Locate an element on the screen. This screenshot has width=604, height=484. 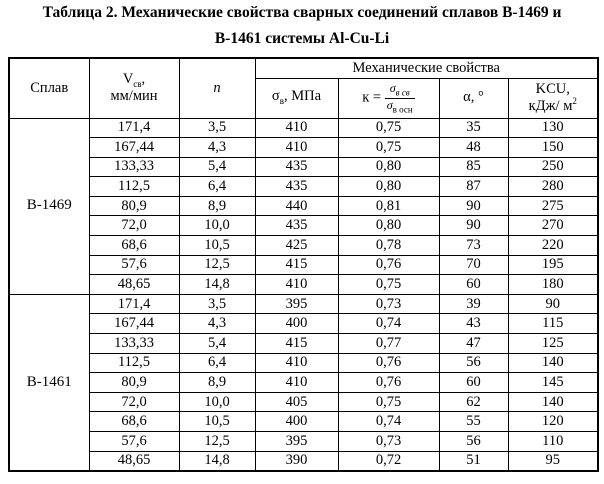
alloy-cell: В-1461 is located at coordinates (49, 382).